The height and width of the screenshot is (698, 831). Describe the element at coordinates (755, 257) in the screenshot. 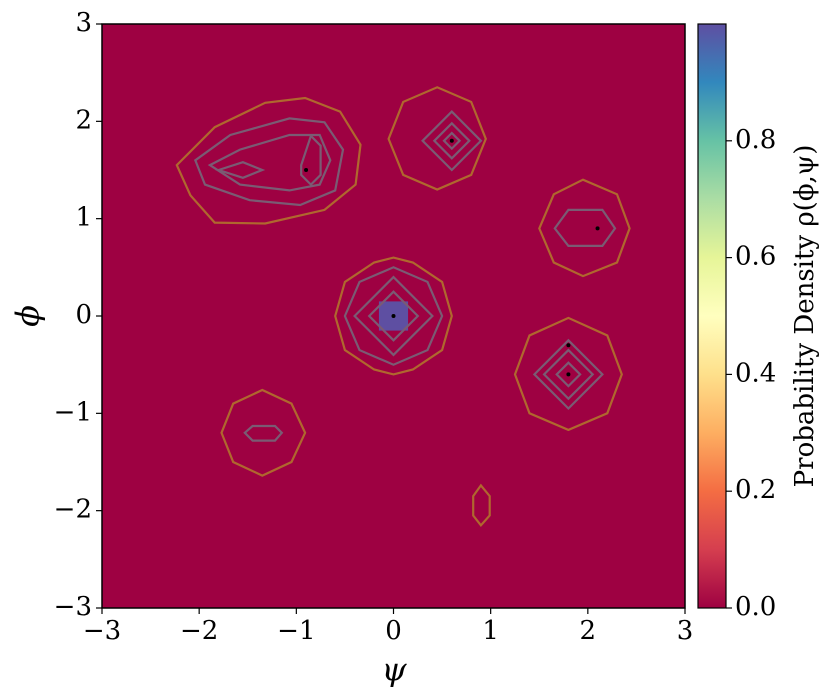

I see `colorbar-tick-label: 0.6` at that location.